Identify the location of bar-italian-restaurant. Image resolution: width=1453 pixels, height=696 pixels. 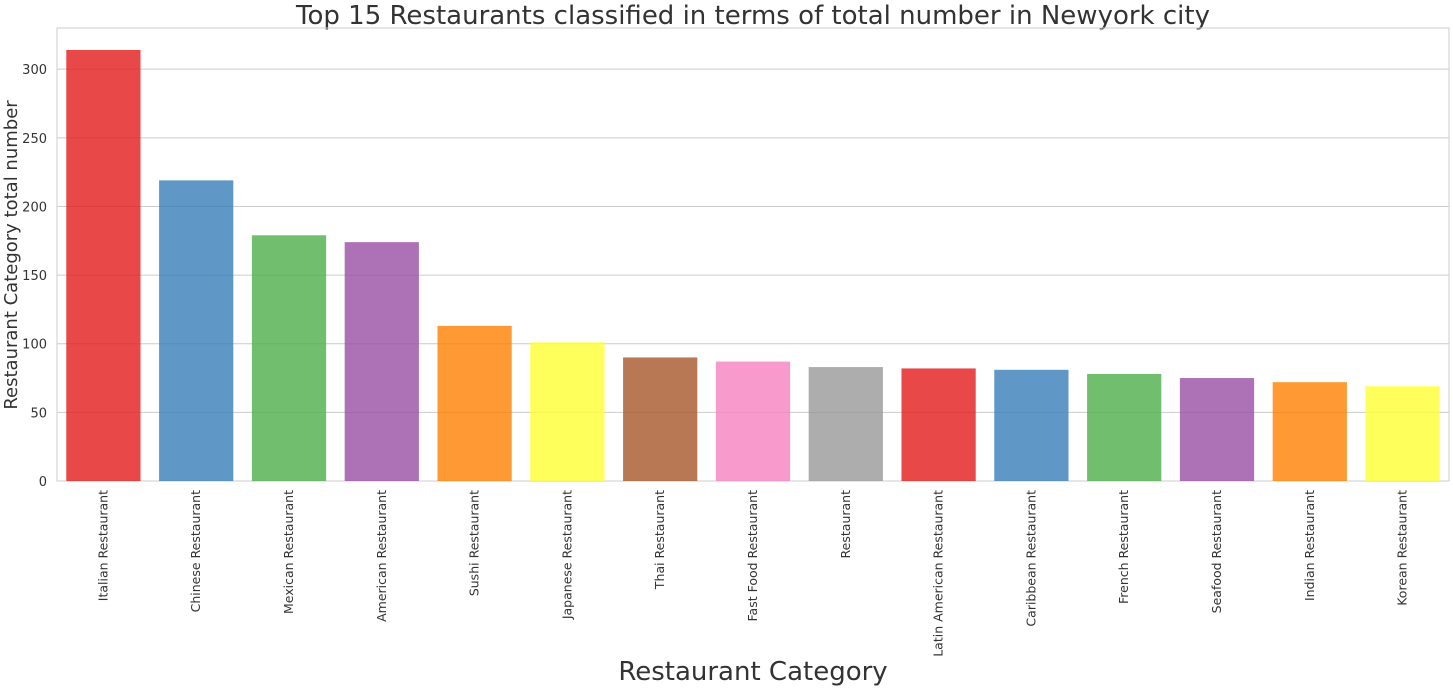
(103, 265).